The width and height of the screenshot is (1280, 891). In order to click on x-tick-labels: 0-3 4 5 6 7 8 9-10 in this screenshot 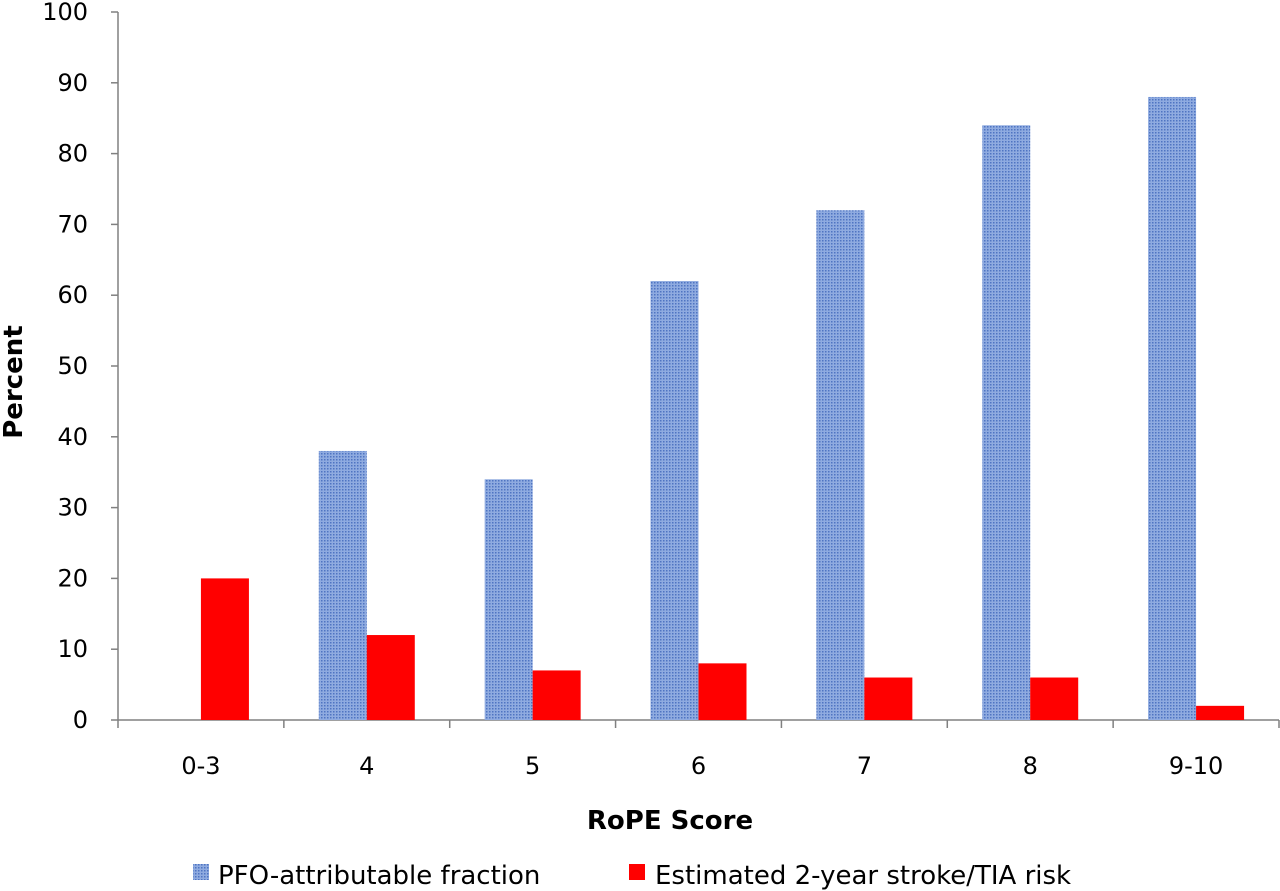, I will do `click(702, 766)`.